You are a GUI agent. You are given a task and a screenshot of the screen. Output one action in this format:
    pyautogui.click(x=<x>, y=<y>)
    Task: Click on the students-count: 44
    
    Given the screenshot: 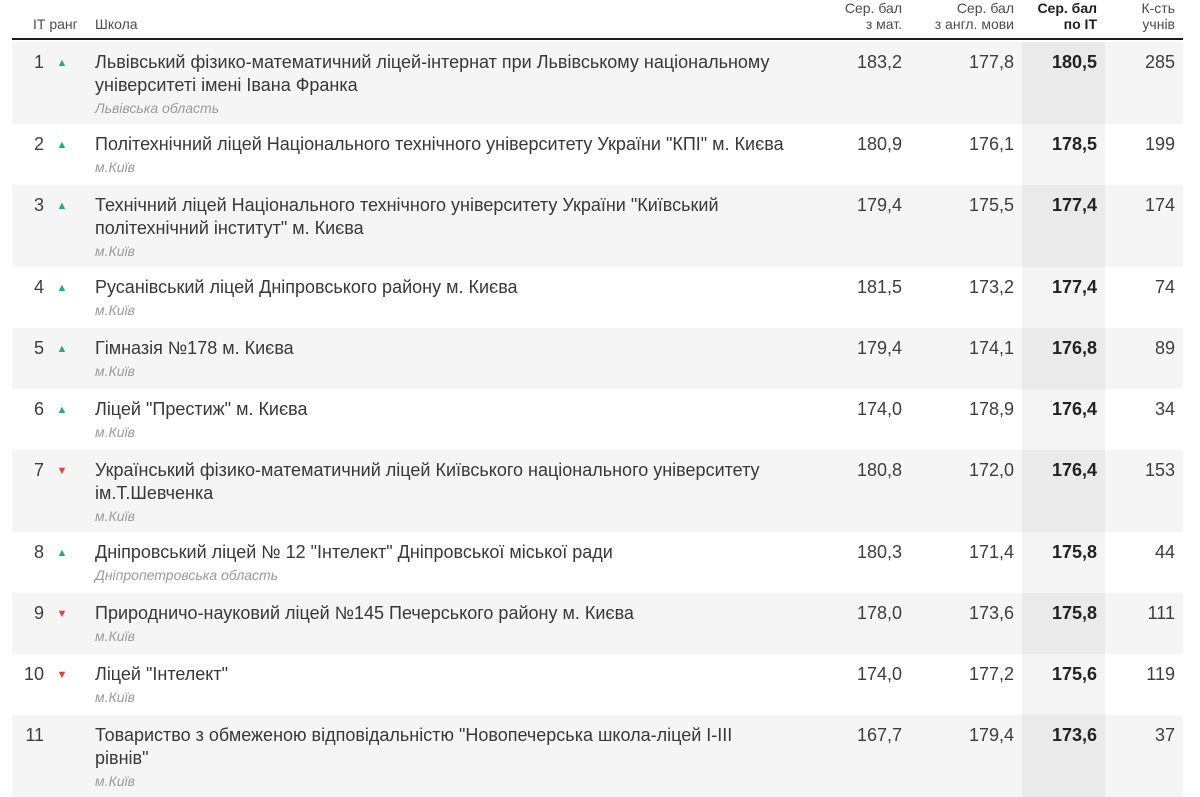 What is the action you would take?
    pyautogui.click(x=1164, y=552)
    